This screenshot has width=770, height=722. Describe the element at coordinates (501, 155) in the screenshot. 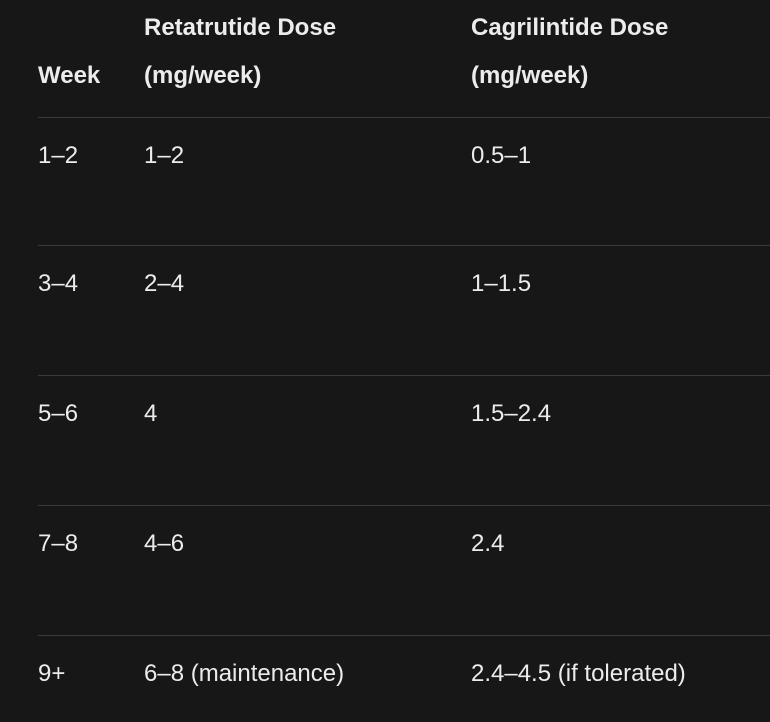

I see `table-cell: 0.5–1` at that location.